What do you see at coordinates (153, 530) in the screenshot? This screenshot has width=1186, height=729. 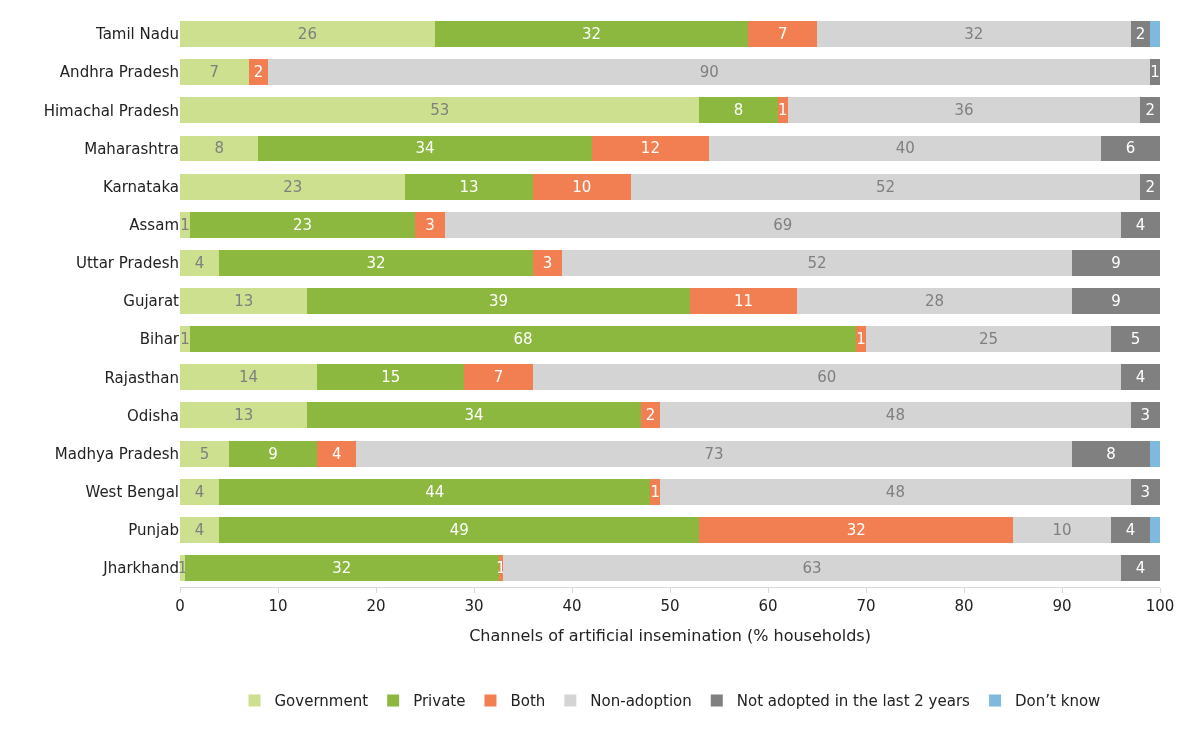 I see `y-tick-label: Punjab` at bounding box center [153, 530].